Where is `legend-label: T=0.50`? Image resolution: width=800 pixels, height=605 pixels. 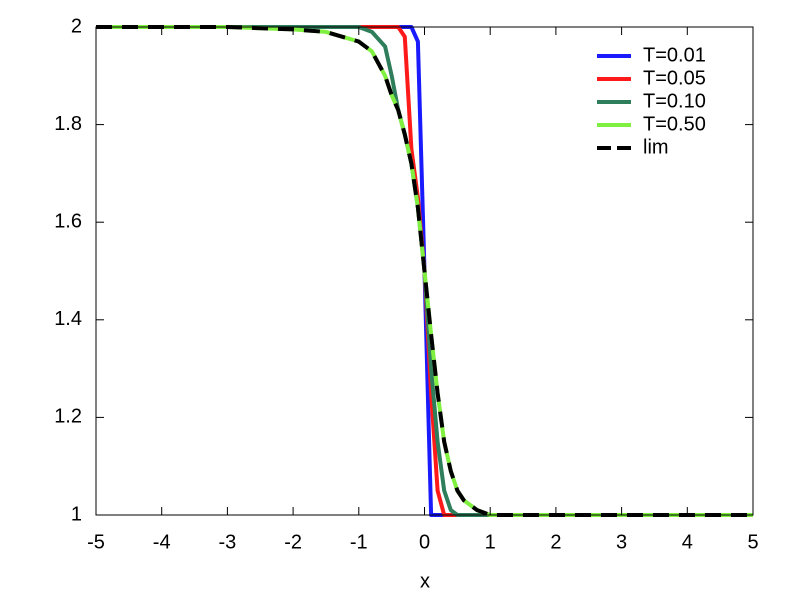
legend-label: T=0.50 is located at coordinates (674, 124).